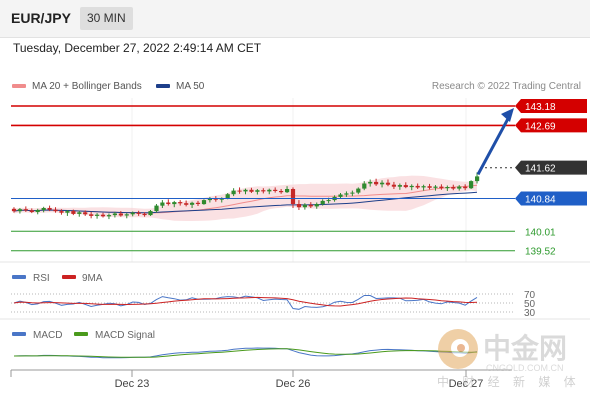 Image resolution: width=590 pixels, height=400 pixels. I want to click on x-tick-label: Dec 26, so click(293, 384).